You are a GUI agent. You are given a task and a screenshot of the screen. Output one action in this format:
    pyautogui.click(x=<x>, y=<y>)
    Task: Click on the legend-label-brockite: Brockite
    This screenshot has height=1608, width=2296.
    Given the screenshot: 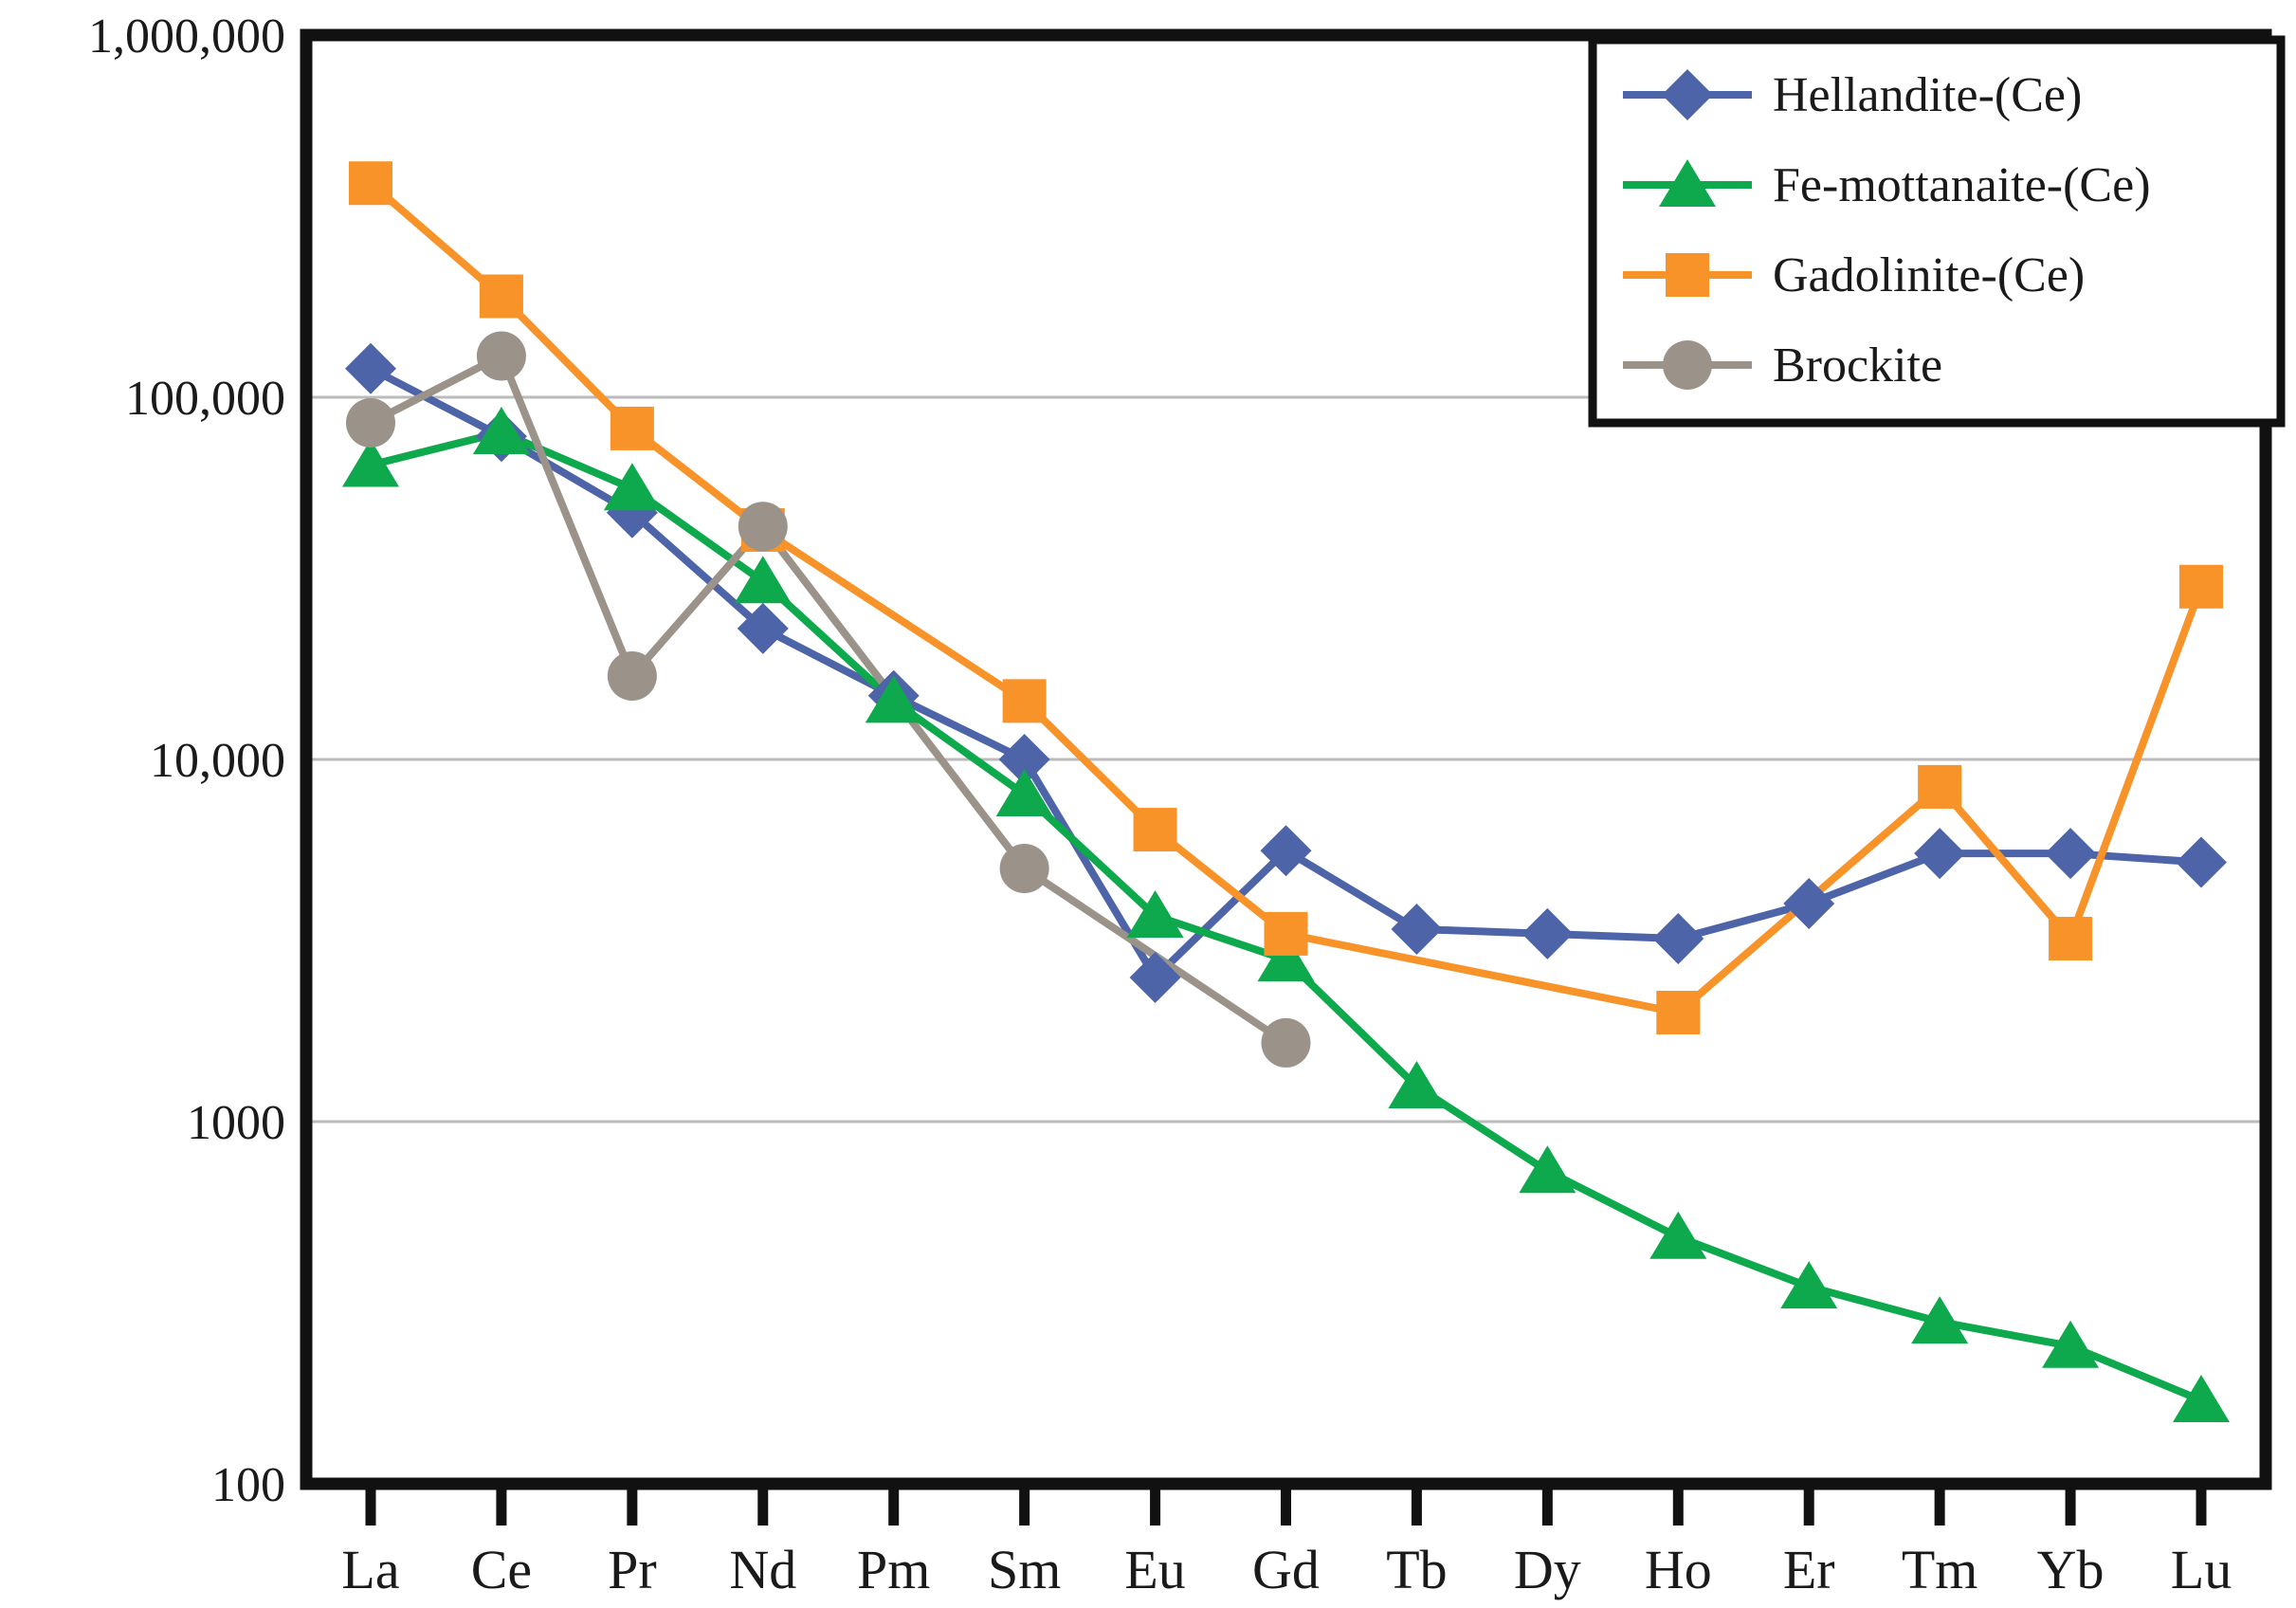 What is the action you would take?
    pyautogui.click(x=1857, y=365)
    